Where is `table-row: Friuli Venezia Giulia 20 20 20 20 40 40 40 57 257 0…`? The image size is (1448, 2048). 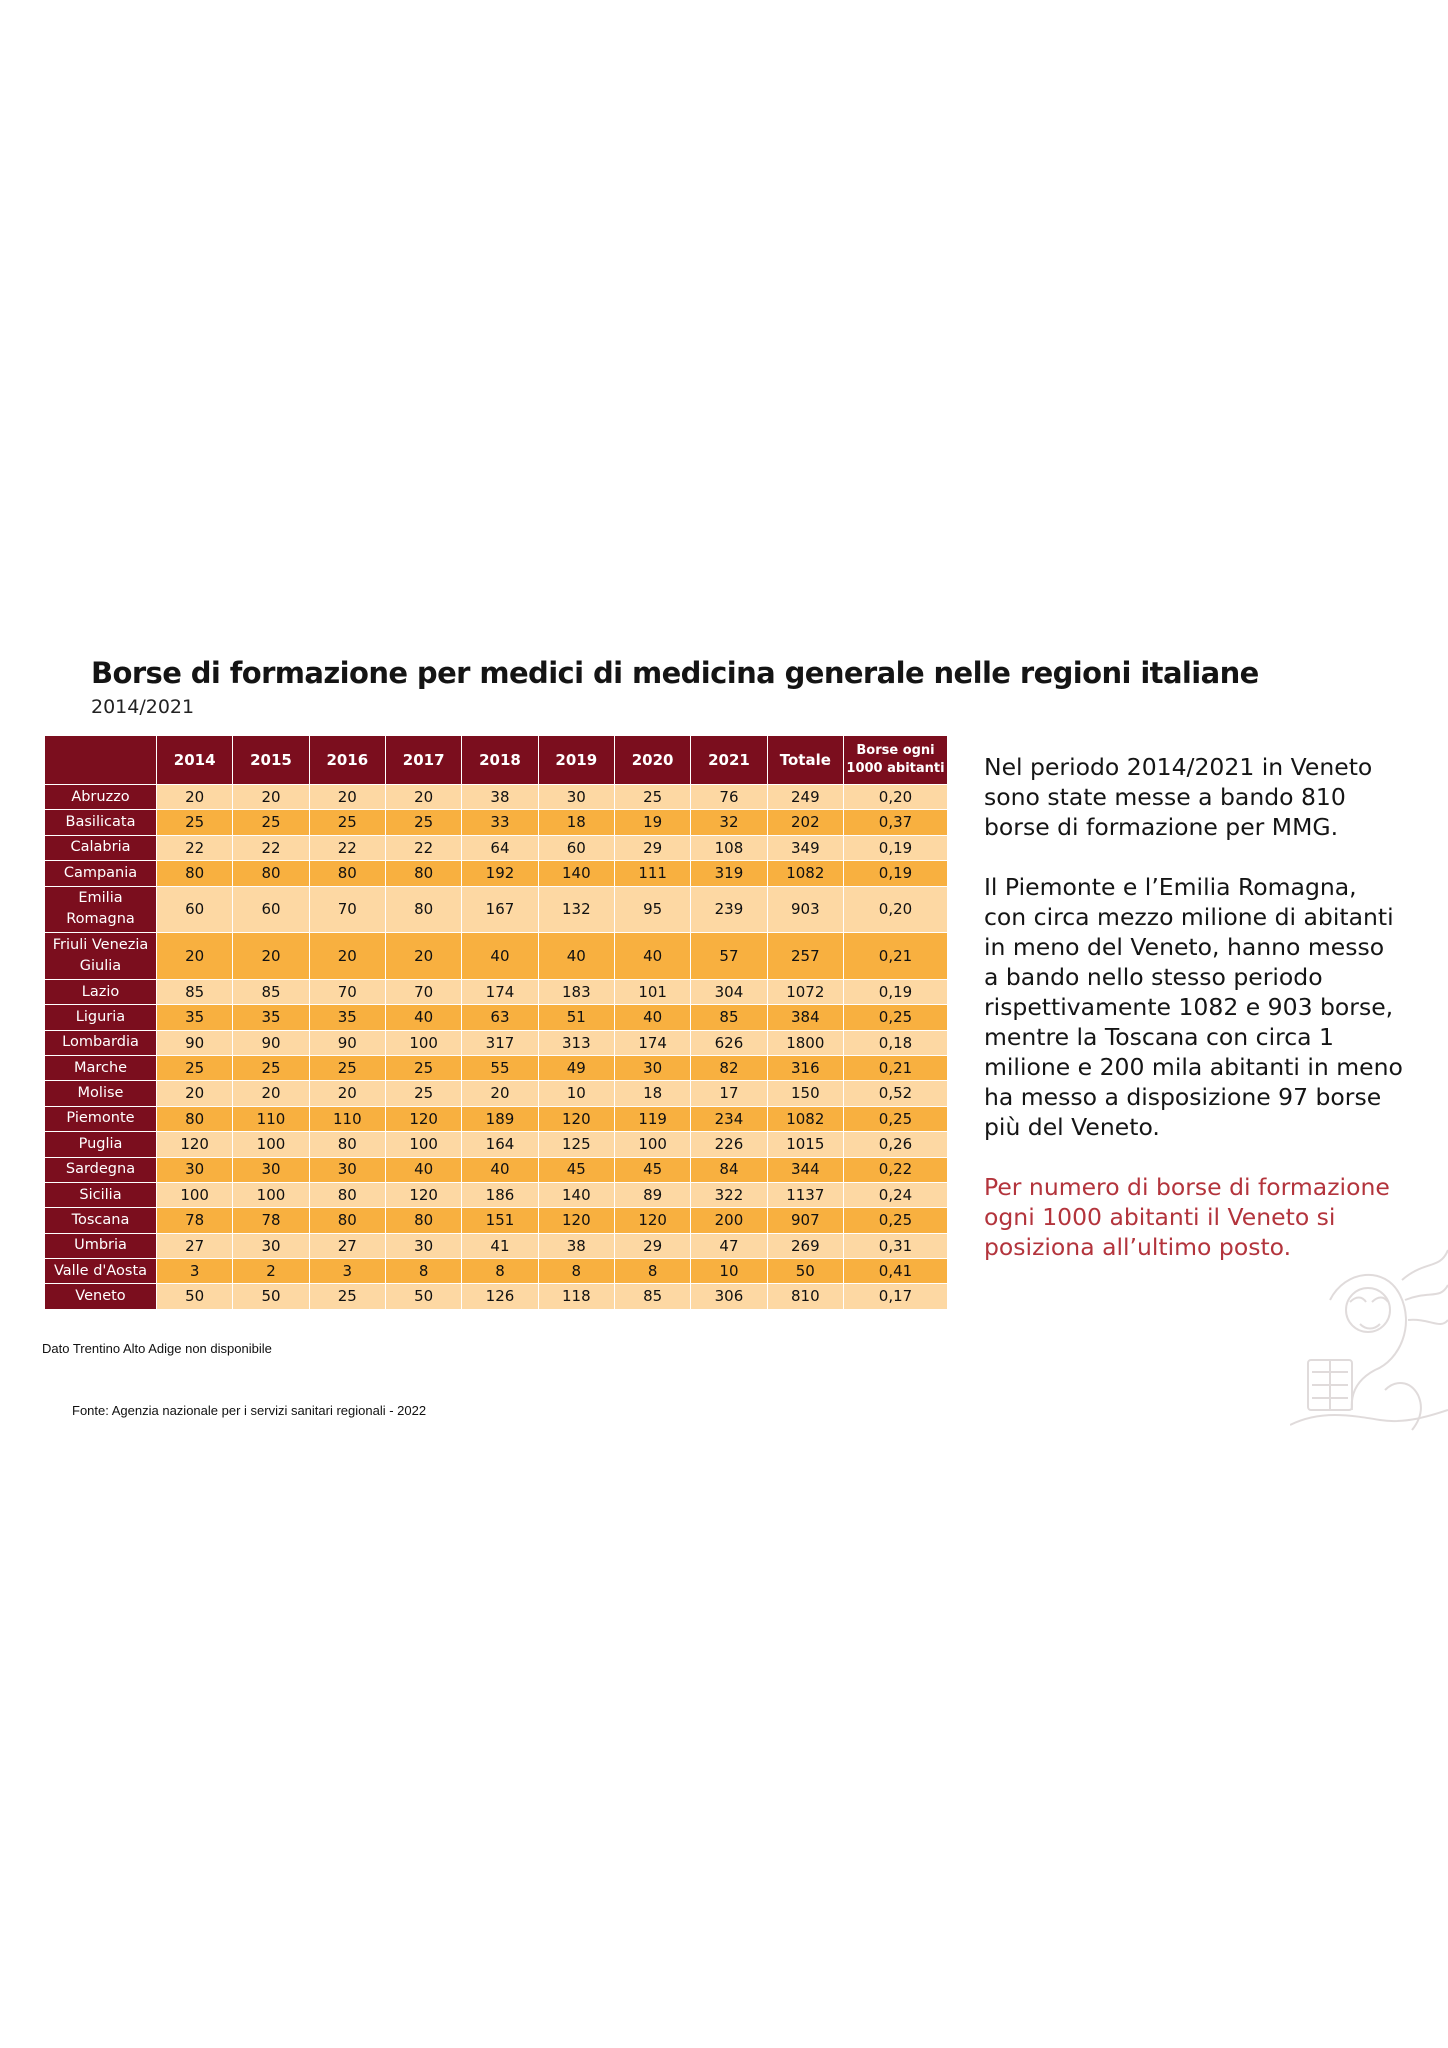
table-row: Friuli Venezia Giulia 20 20 20 20 40 40 40 57 257 0… is located at coordinates (496, 956).